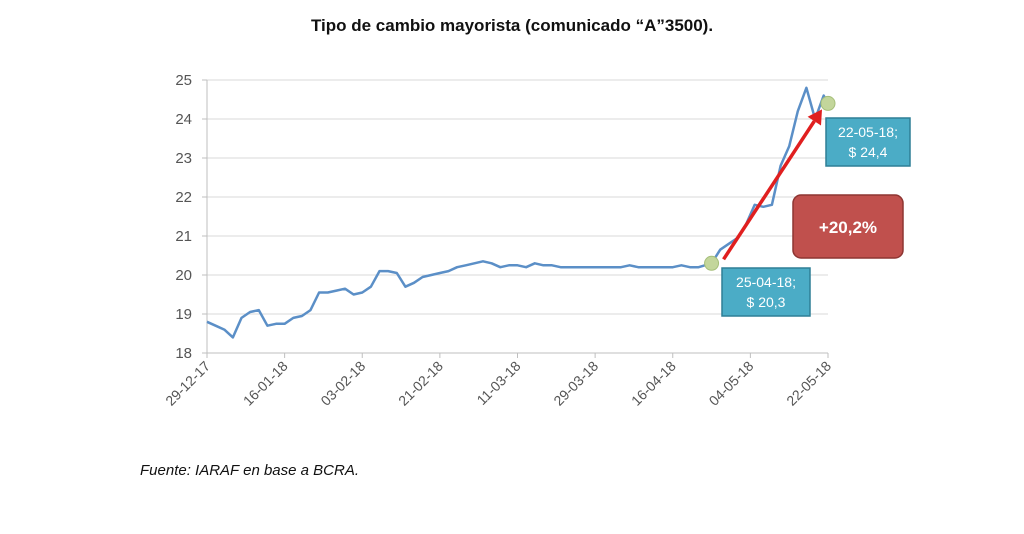 The image size is (1024, 534). I want to click on y-tick-label: 20, so click(183, 275).